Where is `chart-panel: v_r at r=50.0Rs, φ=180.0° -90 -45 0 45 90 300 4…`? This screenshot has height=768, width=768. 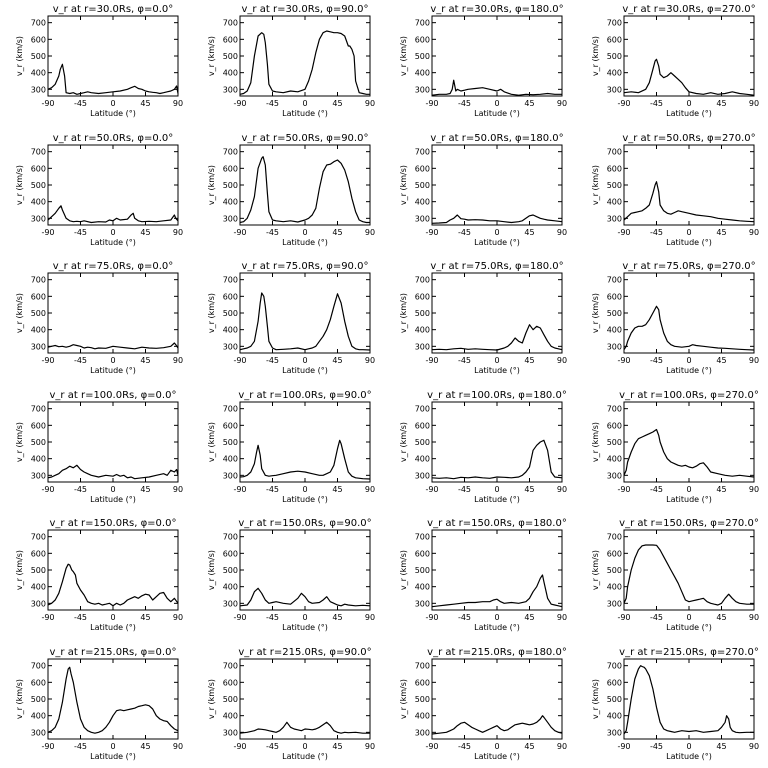
chart-panel: v_r at r=50.0Rs, φ=180.0° -90 -45 0 45 90 300 4… is located at coordinates (483, 190).